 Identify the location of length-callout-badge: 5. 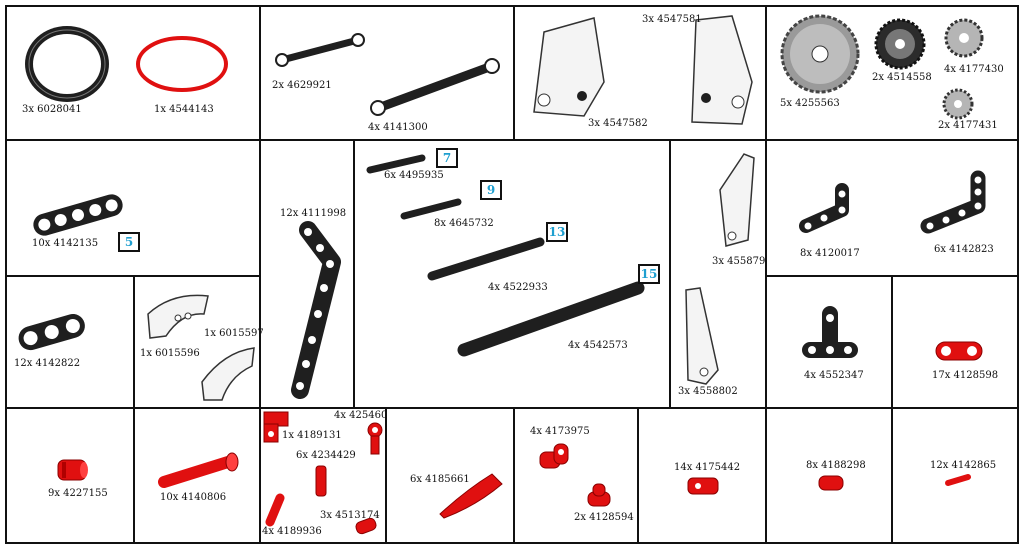
(129, 242).